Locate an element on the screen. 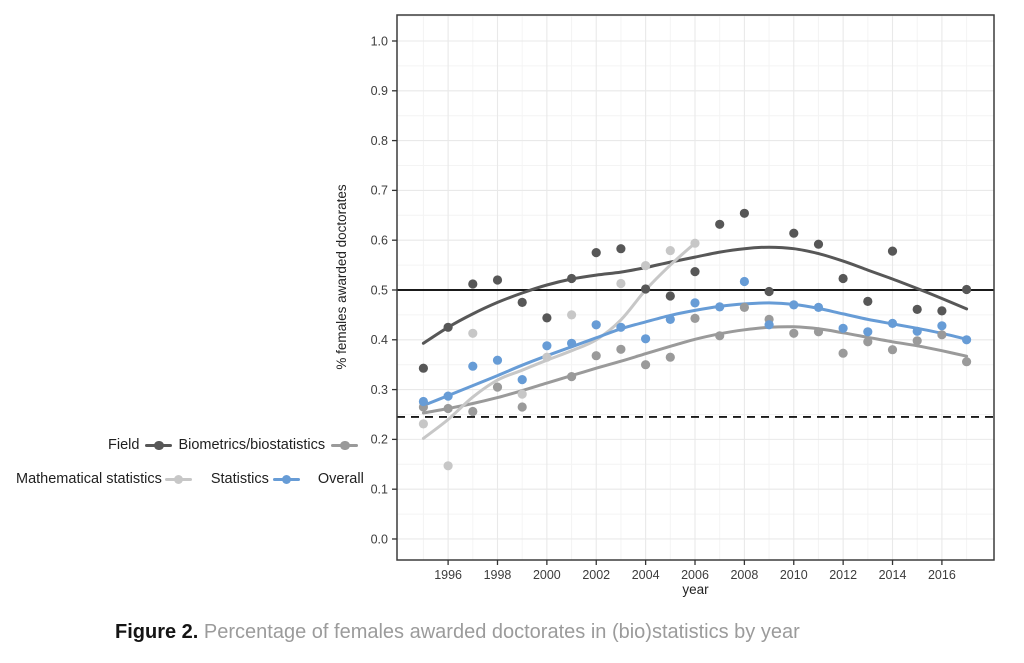 The width and height of the screenshot is (1024, 663). x-tick-label: 2012 is located at coordinates (843, 575).